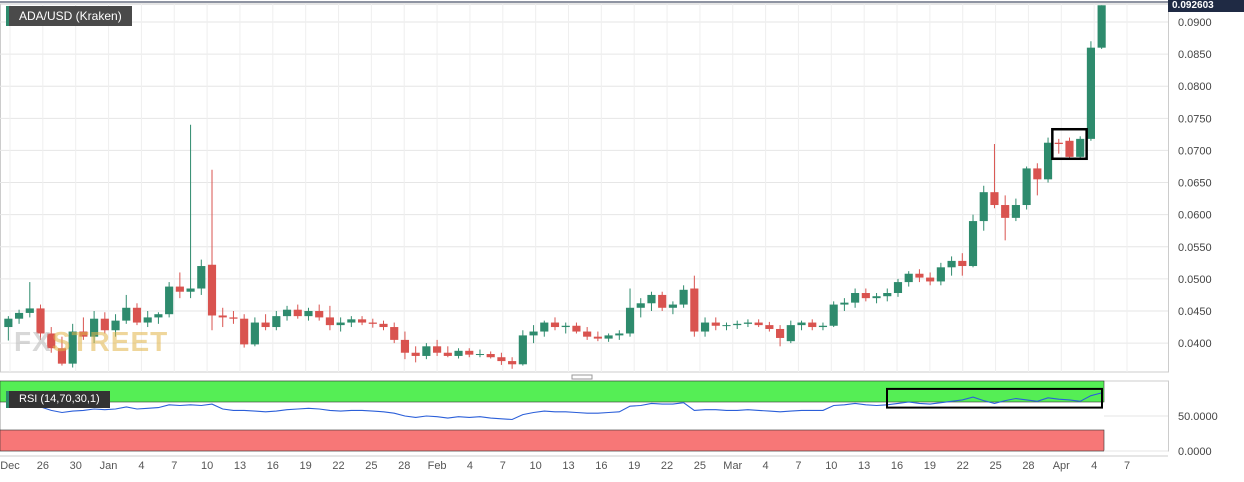 The image size is (1244, 482). What do you see at coordinates (732, 466) in the screenshot?
I see `x-tick-label: Mar` at bounding box center [732, 466].